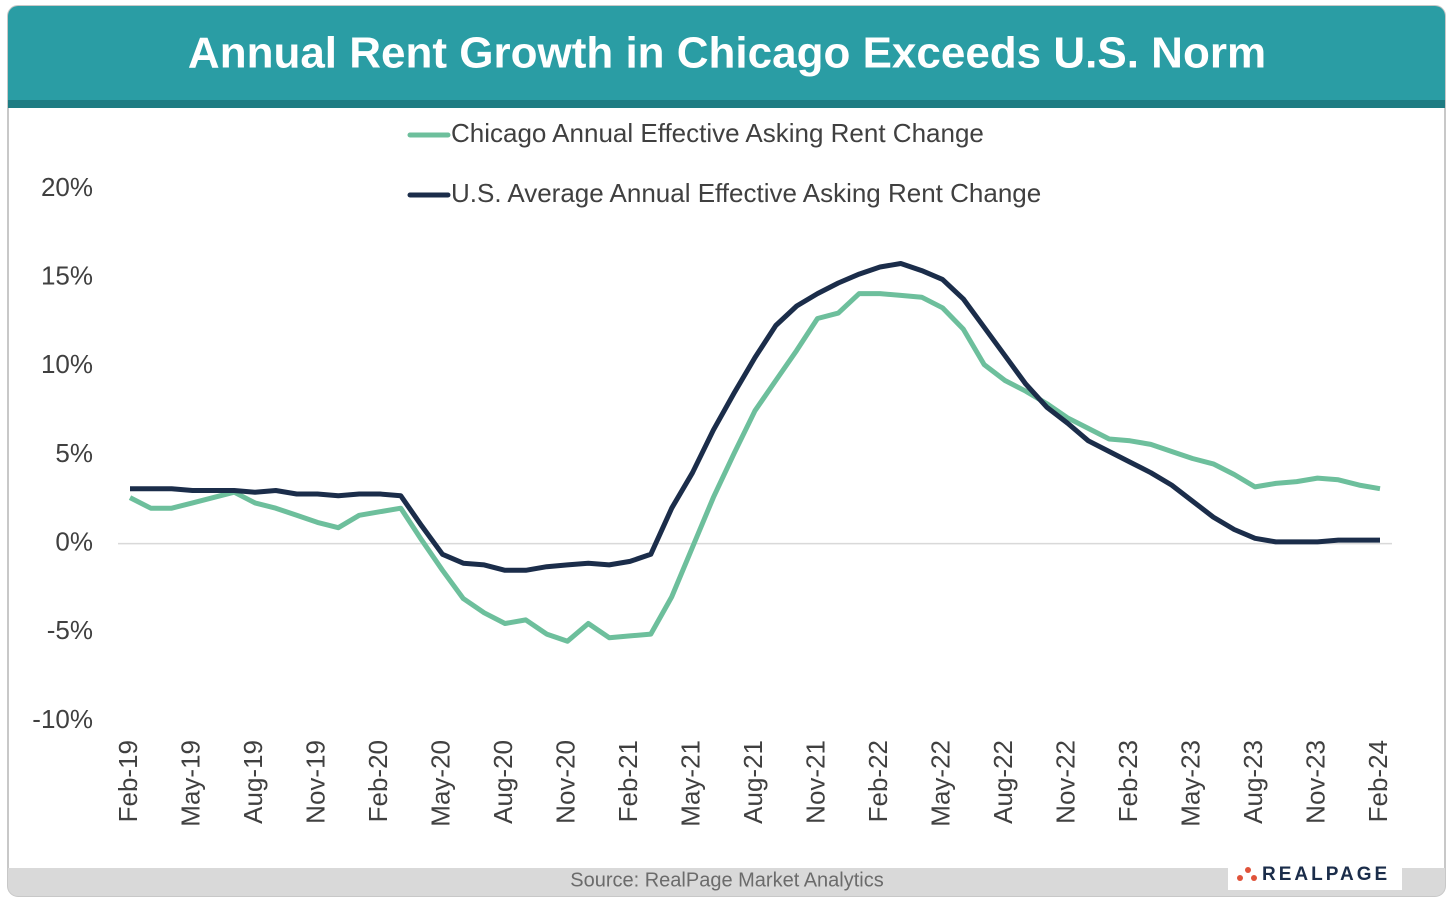  I want to click on footer, so click(726, 882).